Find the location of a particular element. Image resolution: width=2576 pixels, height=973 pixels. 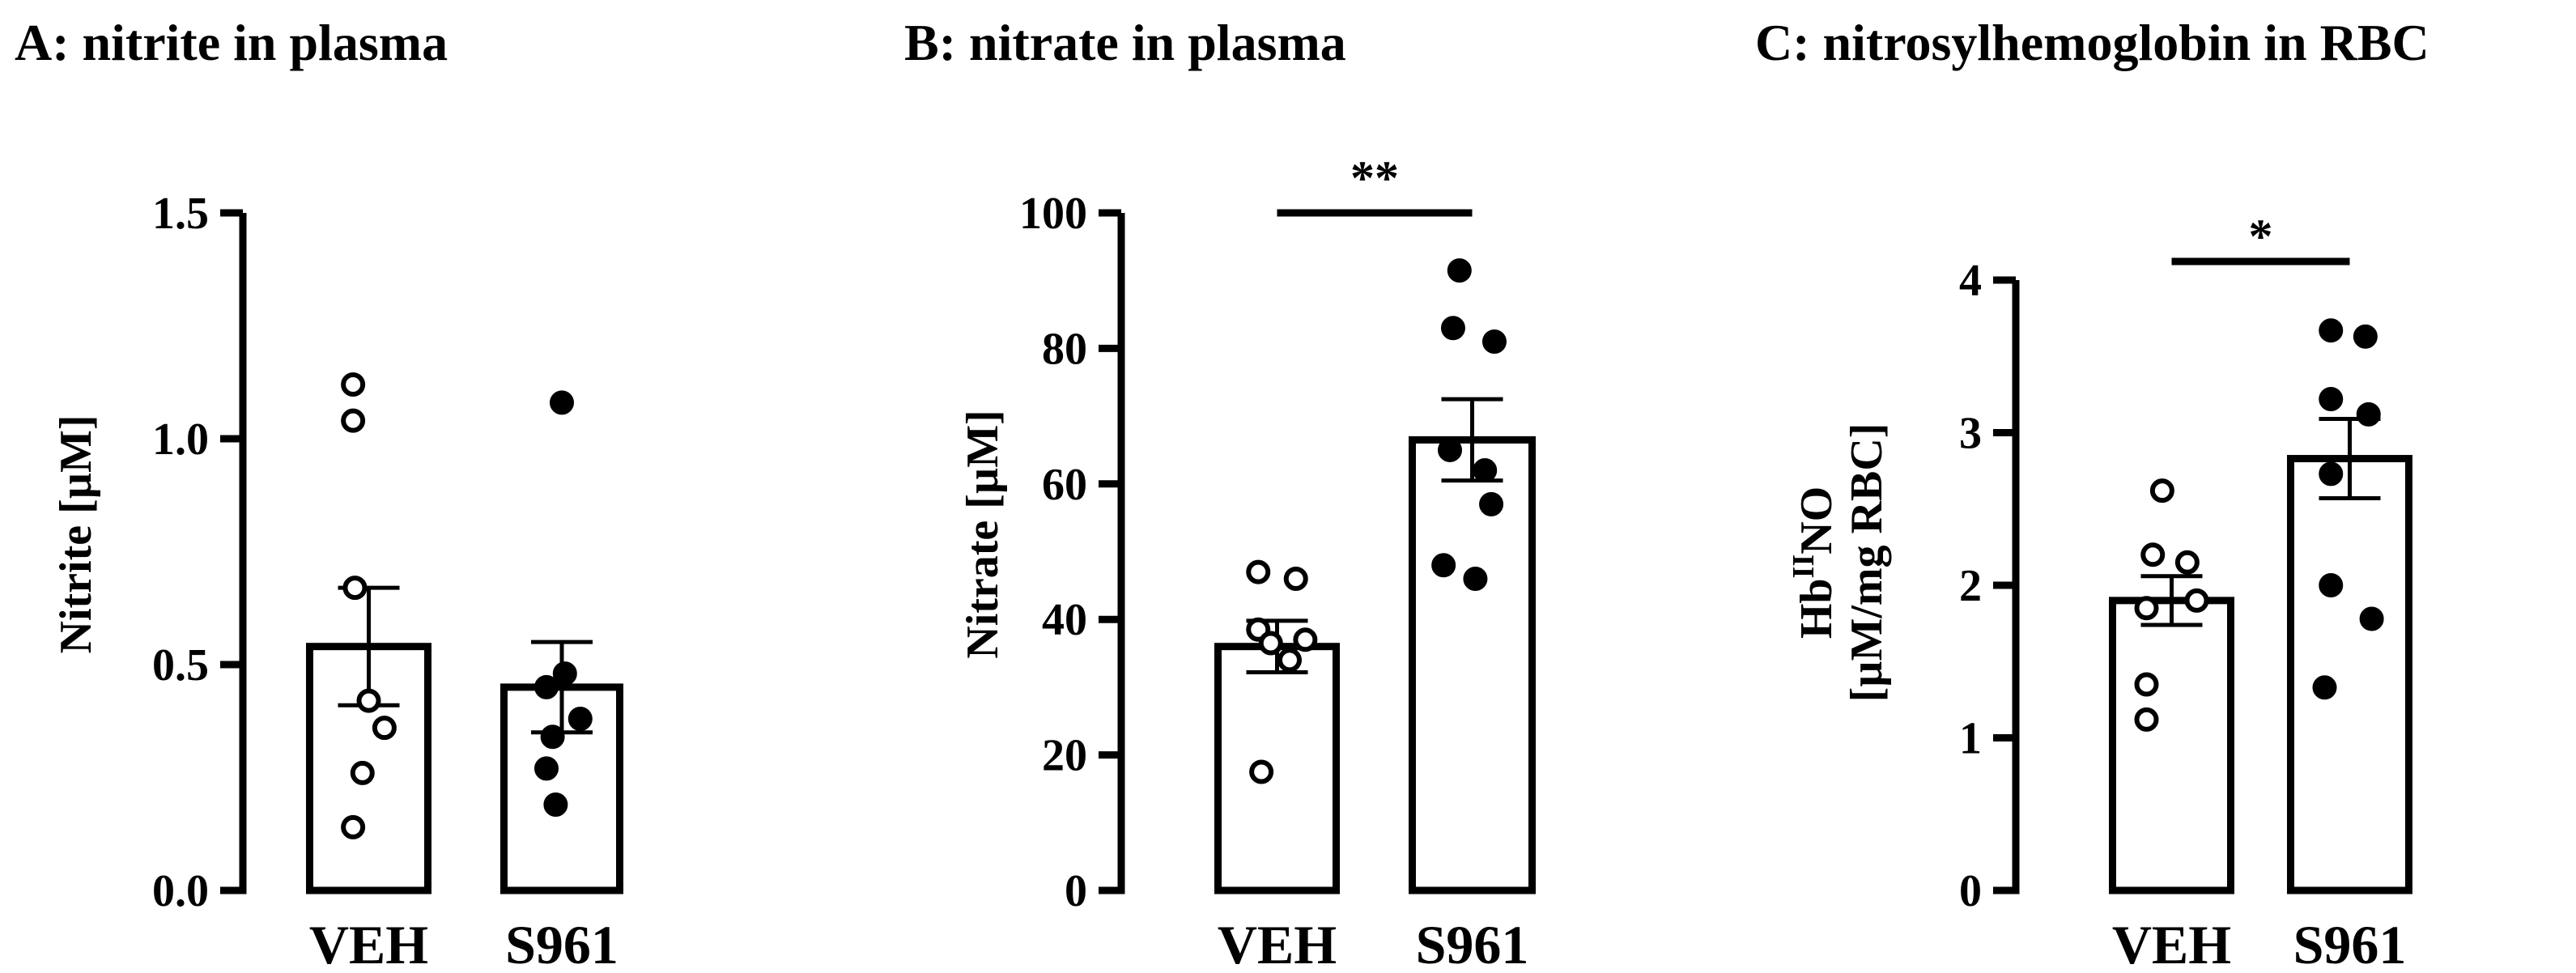

panel-b-y-axis-label: Nitrate [µM] is located at coordinates (983, 534).